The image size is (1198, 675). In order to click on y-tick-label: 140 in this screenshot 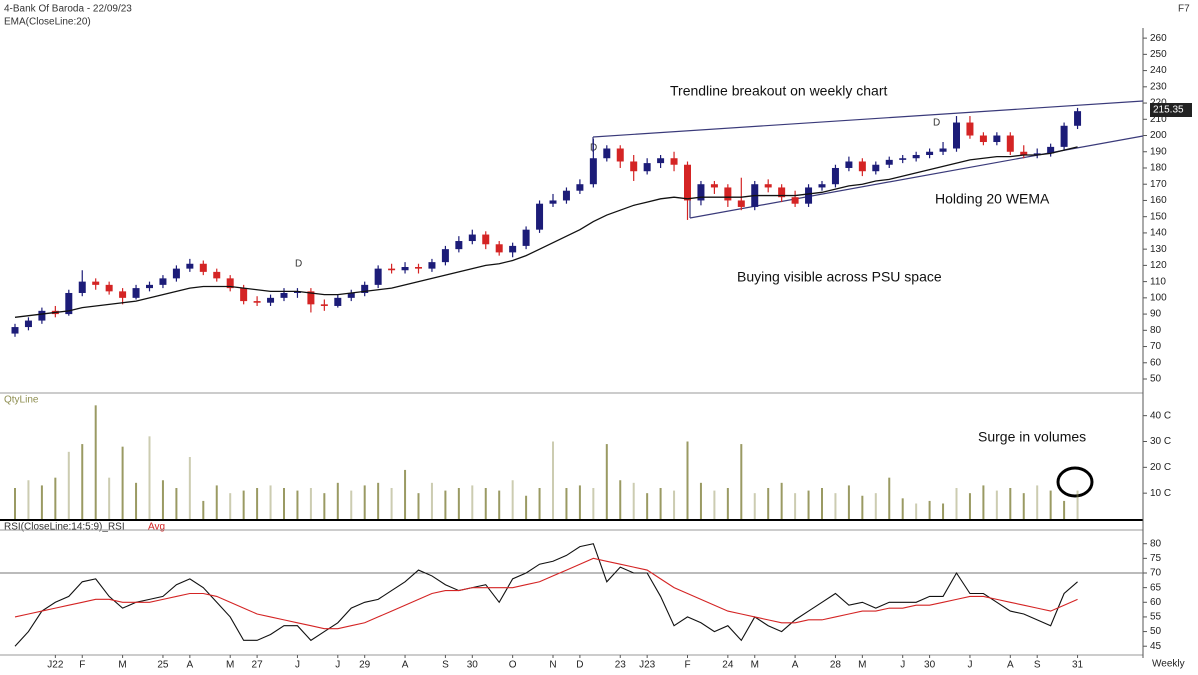, I will do `click(1158, 233)`.